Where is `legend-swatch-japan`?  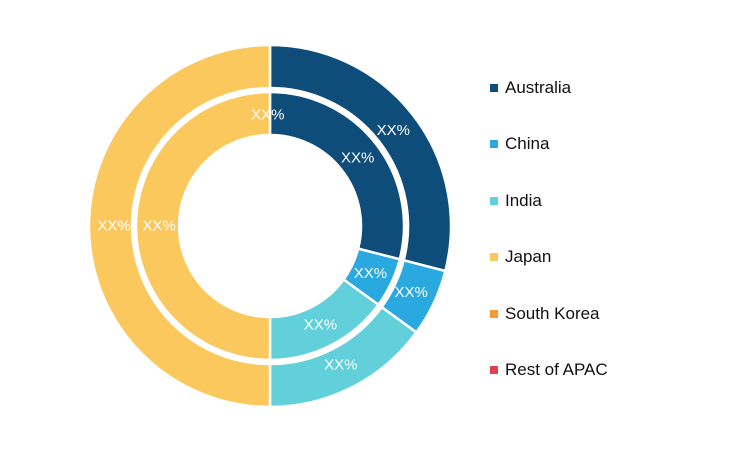 legend-swatch-japan is located at coordinates (494, 257).